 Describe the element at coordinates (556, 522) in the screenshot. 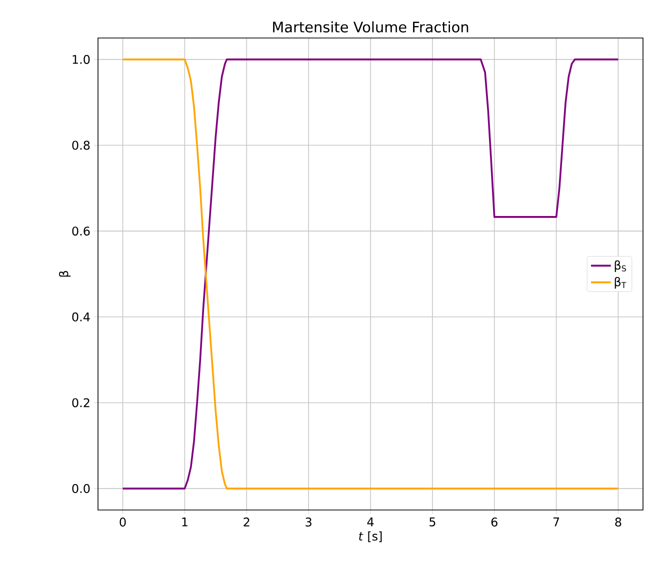

I see `x-tick-label: 7` at that location.